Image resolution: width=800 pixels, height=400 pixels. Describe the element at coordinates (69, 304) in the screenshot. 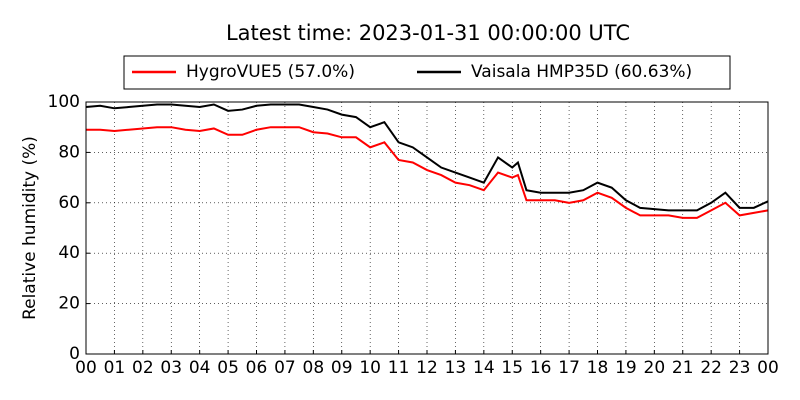

I see `y-tick-label: 20` at that location.